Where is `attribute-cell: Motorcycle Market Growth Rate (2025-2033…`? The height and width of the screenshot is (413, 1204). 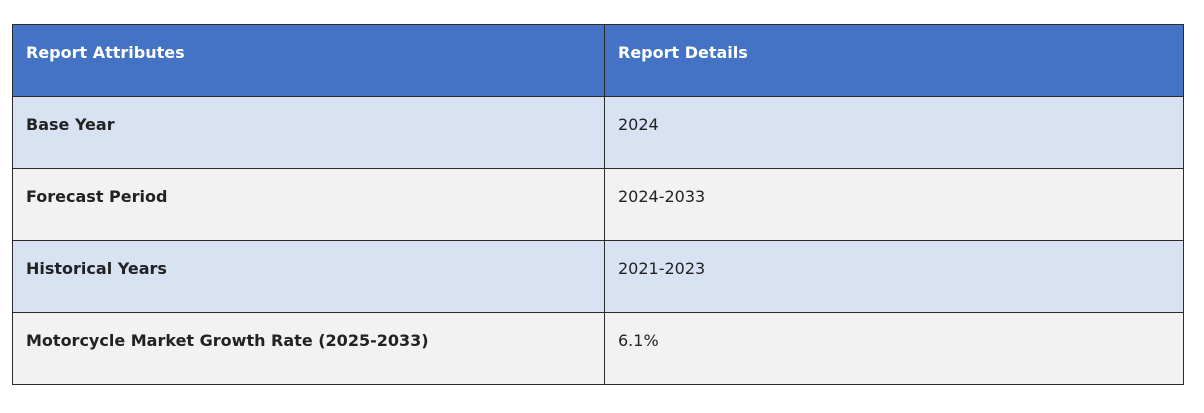 attribute-cell: Motorcycle Market Growth Rate (2025-2033… is located at coordinates (308, 348).